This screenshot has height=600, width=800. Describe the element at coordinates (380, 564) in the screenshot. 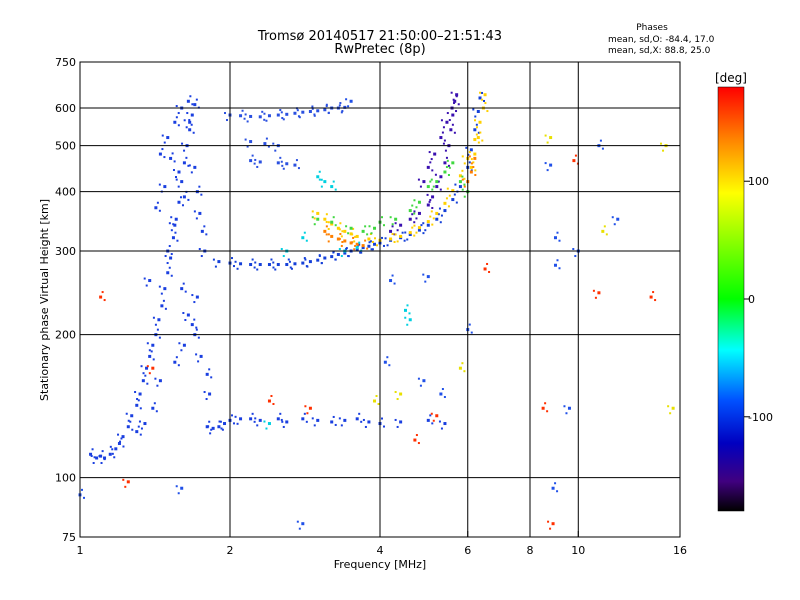

I see `x-axis-label: Frequency [MHz]` at that location.